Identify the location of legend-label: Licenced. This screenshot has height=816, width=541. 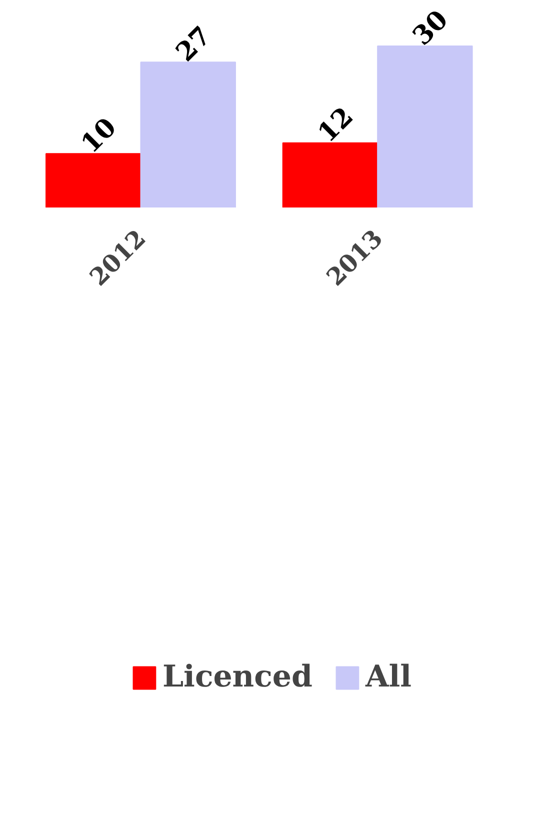
(237, 677).